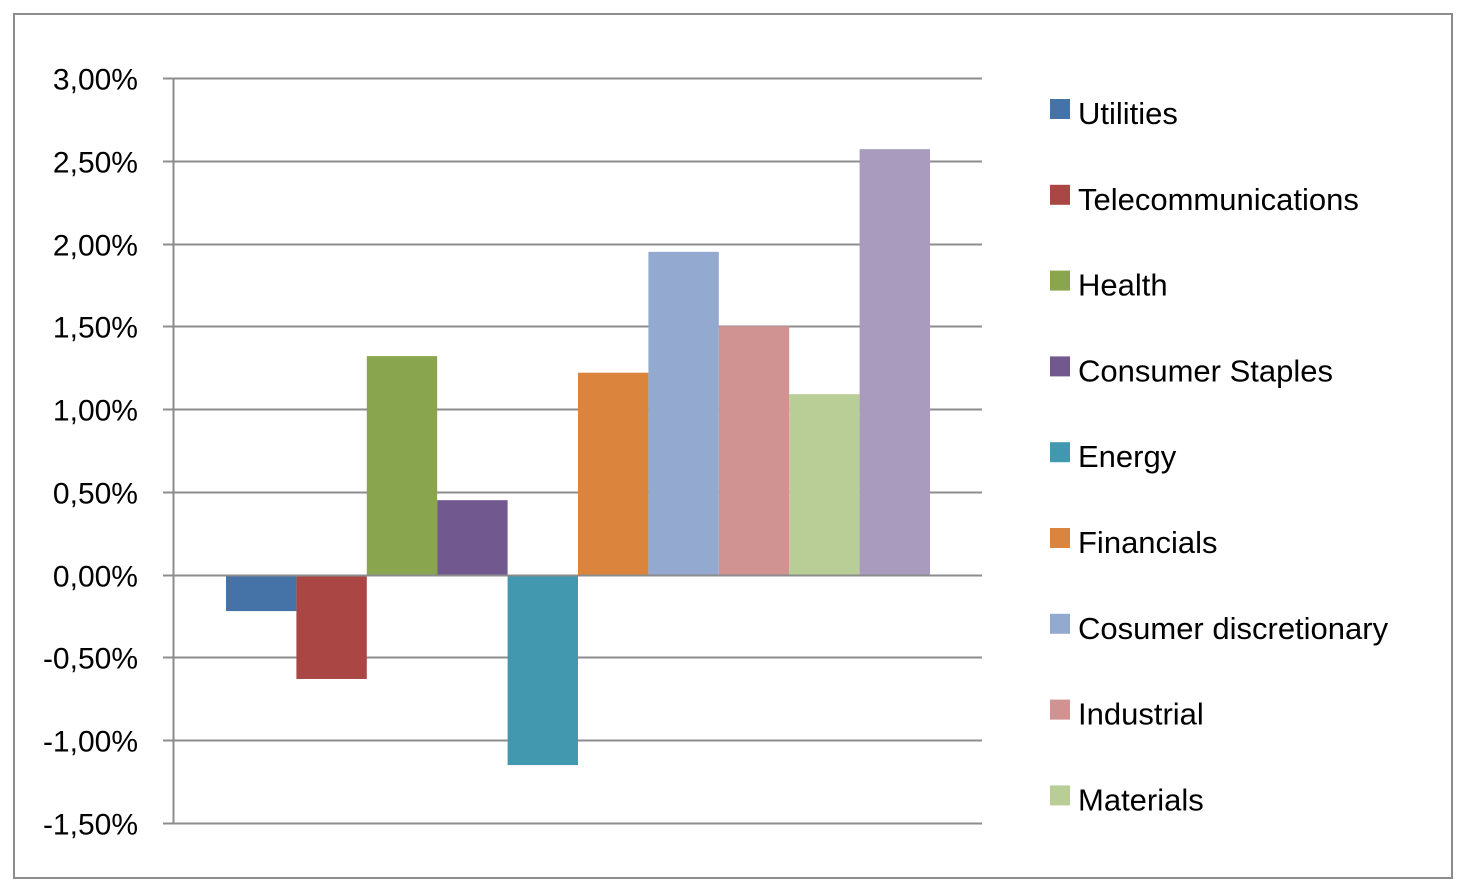 This screenshot has width=1468, height=895. Describe the element at coordinates (1218, 199) in the screenshot. I see `legend-label: Telecommunications` at that location.